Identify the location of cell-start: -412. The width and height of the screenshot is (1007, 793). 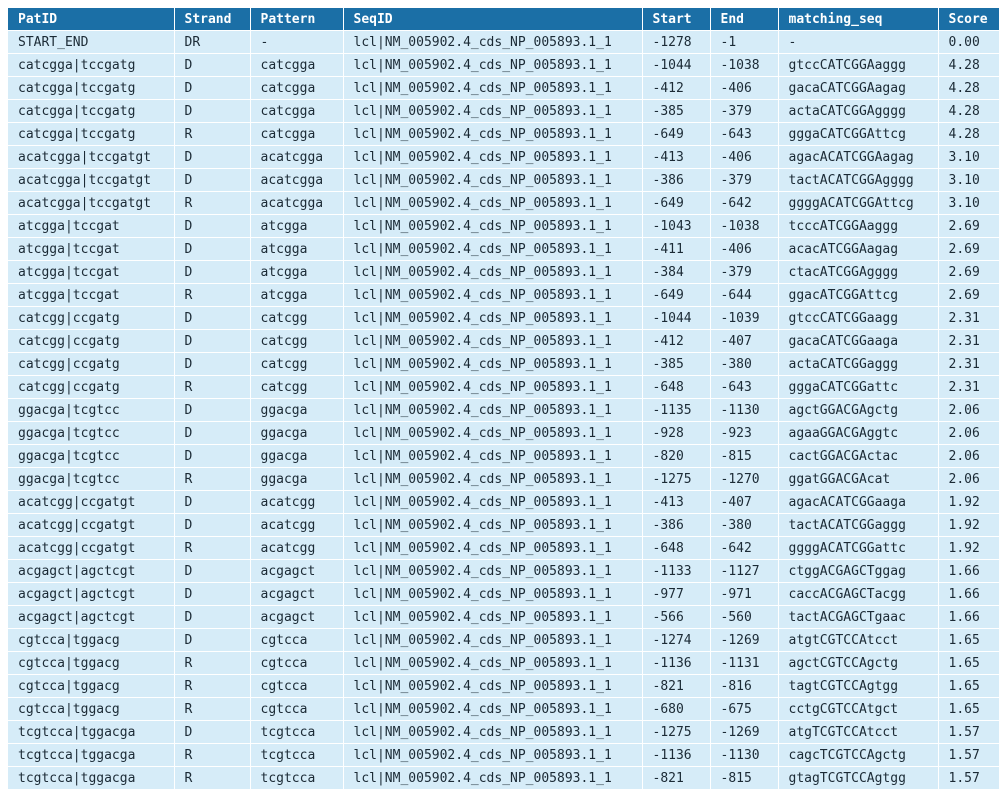
(676, 88).